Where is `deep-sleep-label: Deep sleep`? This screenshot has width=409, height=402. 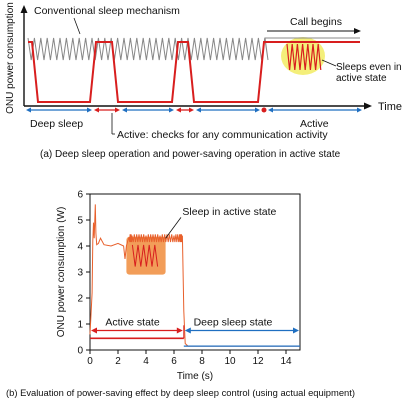 deep-sleep-label: Deep sleep is located at coordinates (56, 124).